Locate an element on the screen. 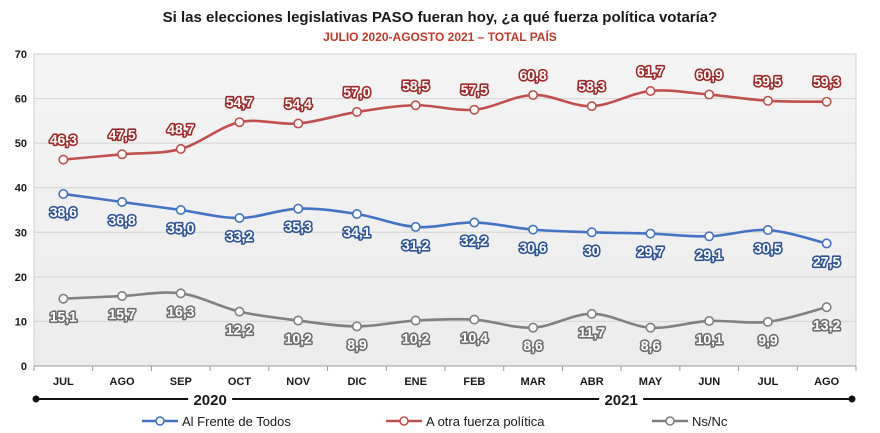 The width and height of the screenshot is (880, 433). data-label: 9,9 is located at coordinates (768, 340).